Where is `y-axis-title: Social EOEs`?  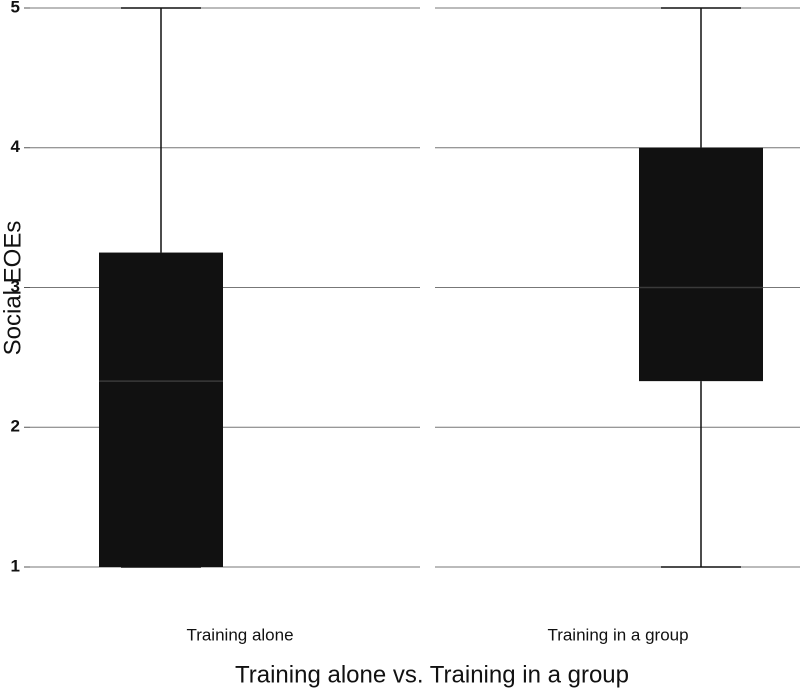
y-axis-title: Social EOEs is located at coordinates (13, 288).